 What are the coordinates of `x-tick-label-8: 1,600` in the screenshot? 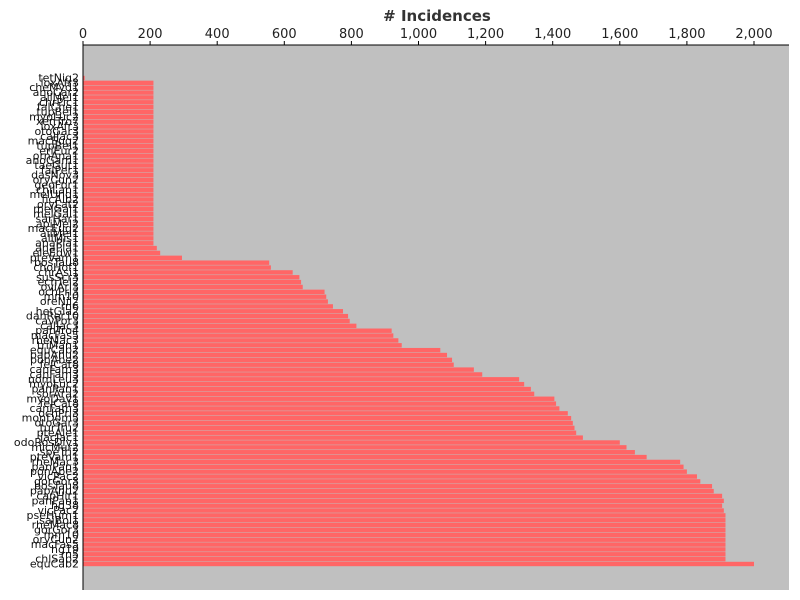 It's located at (619, 34).